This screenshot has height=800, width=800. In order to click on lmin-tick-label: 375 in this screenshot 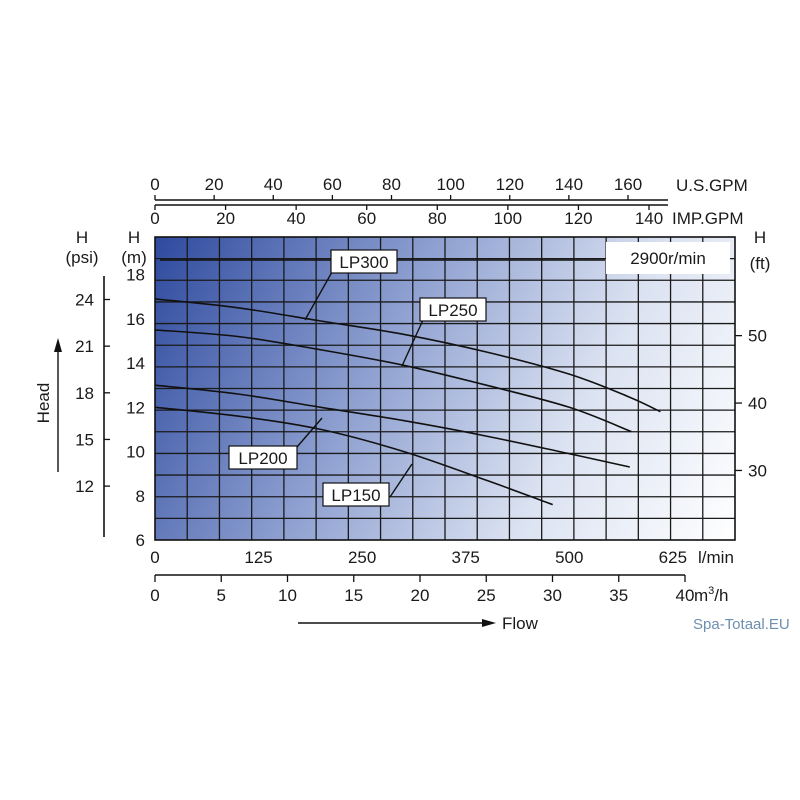, I will do `click(466, 557)`.